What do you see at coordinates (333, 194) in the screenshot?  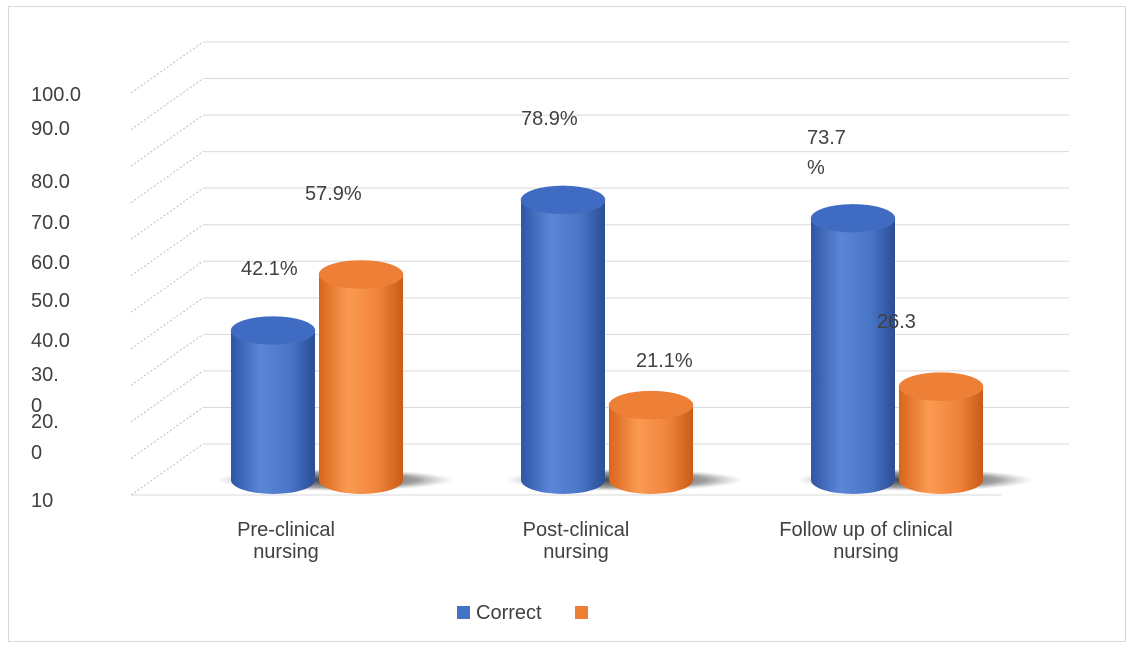 I see `data-label: 57.9%` at bounding box center [333, 194].